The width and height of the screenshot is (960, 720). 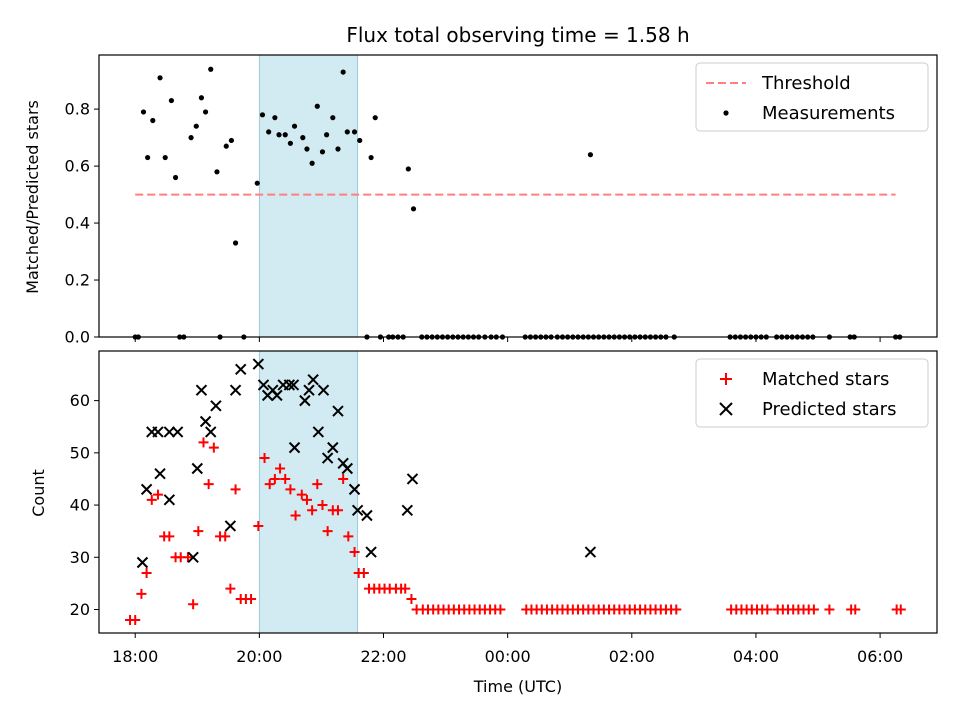 What do you see at coordinates (80, 557) in the screenshot?
I see `bottom-y-tick-label: 30` at bounding box center [80, 557].